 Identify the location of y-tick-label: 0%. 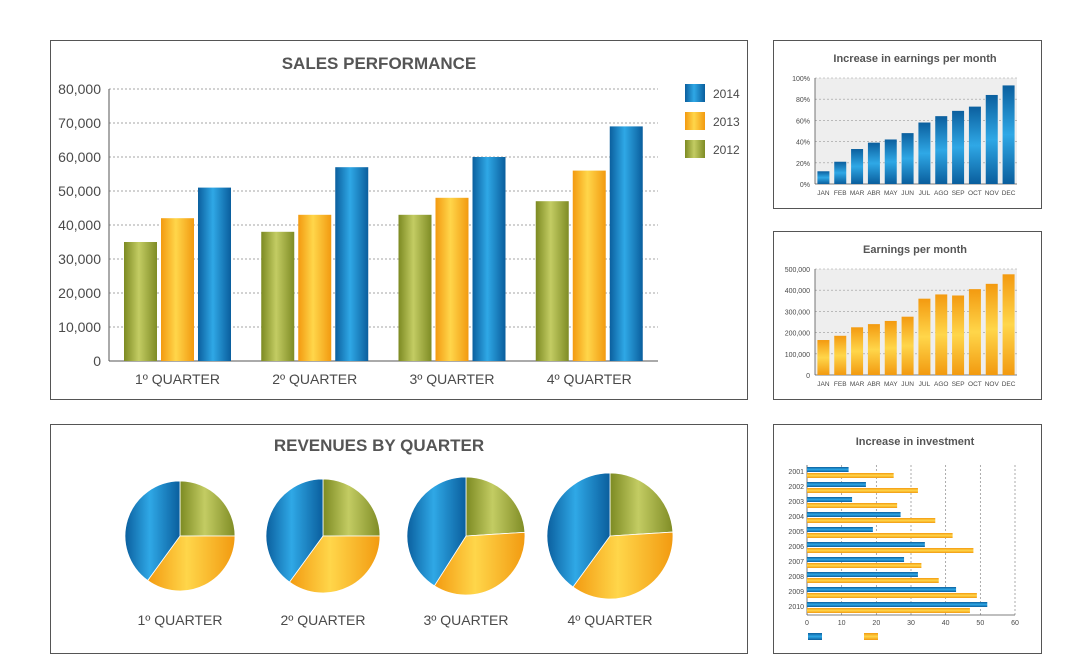
(805, 185).